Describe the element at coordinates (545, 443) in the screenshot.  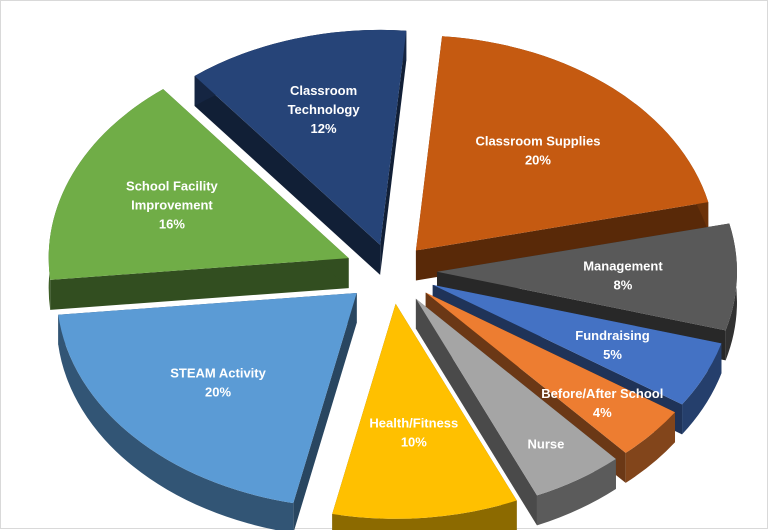
I see `slice-label-nurse: Nurse` at that location.